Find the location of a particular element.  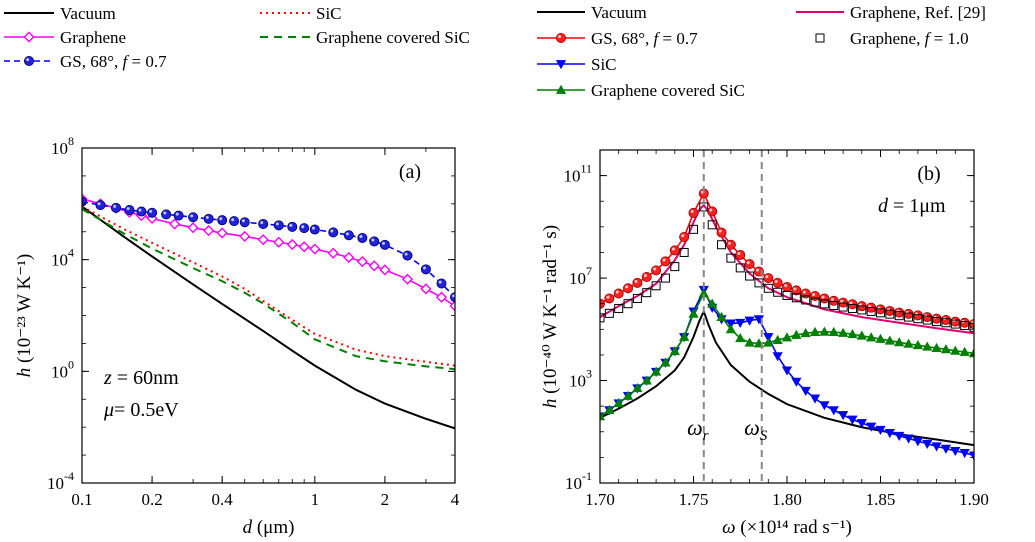

data-point-gs-68-f-0-7-19-shine is located at coordinates (776, 281).